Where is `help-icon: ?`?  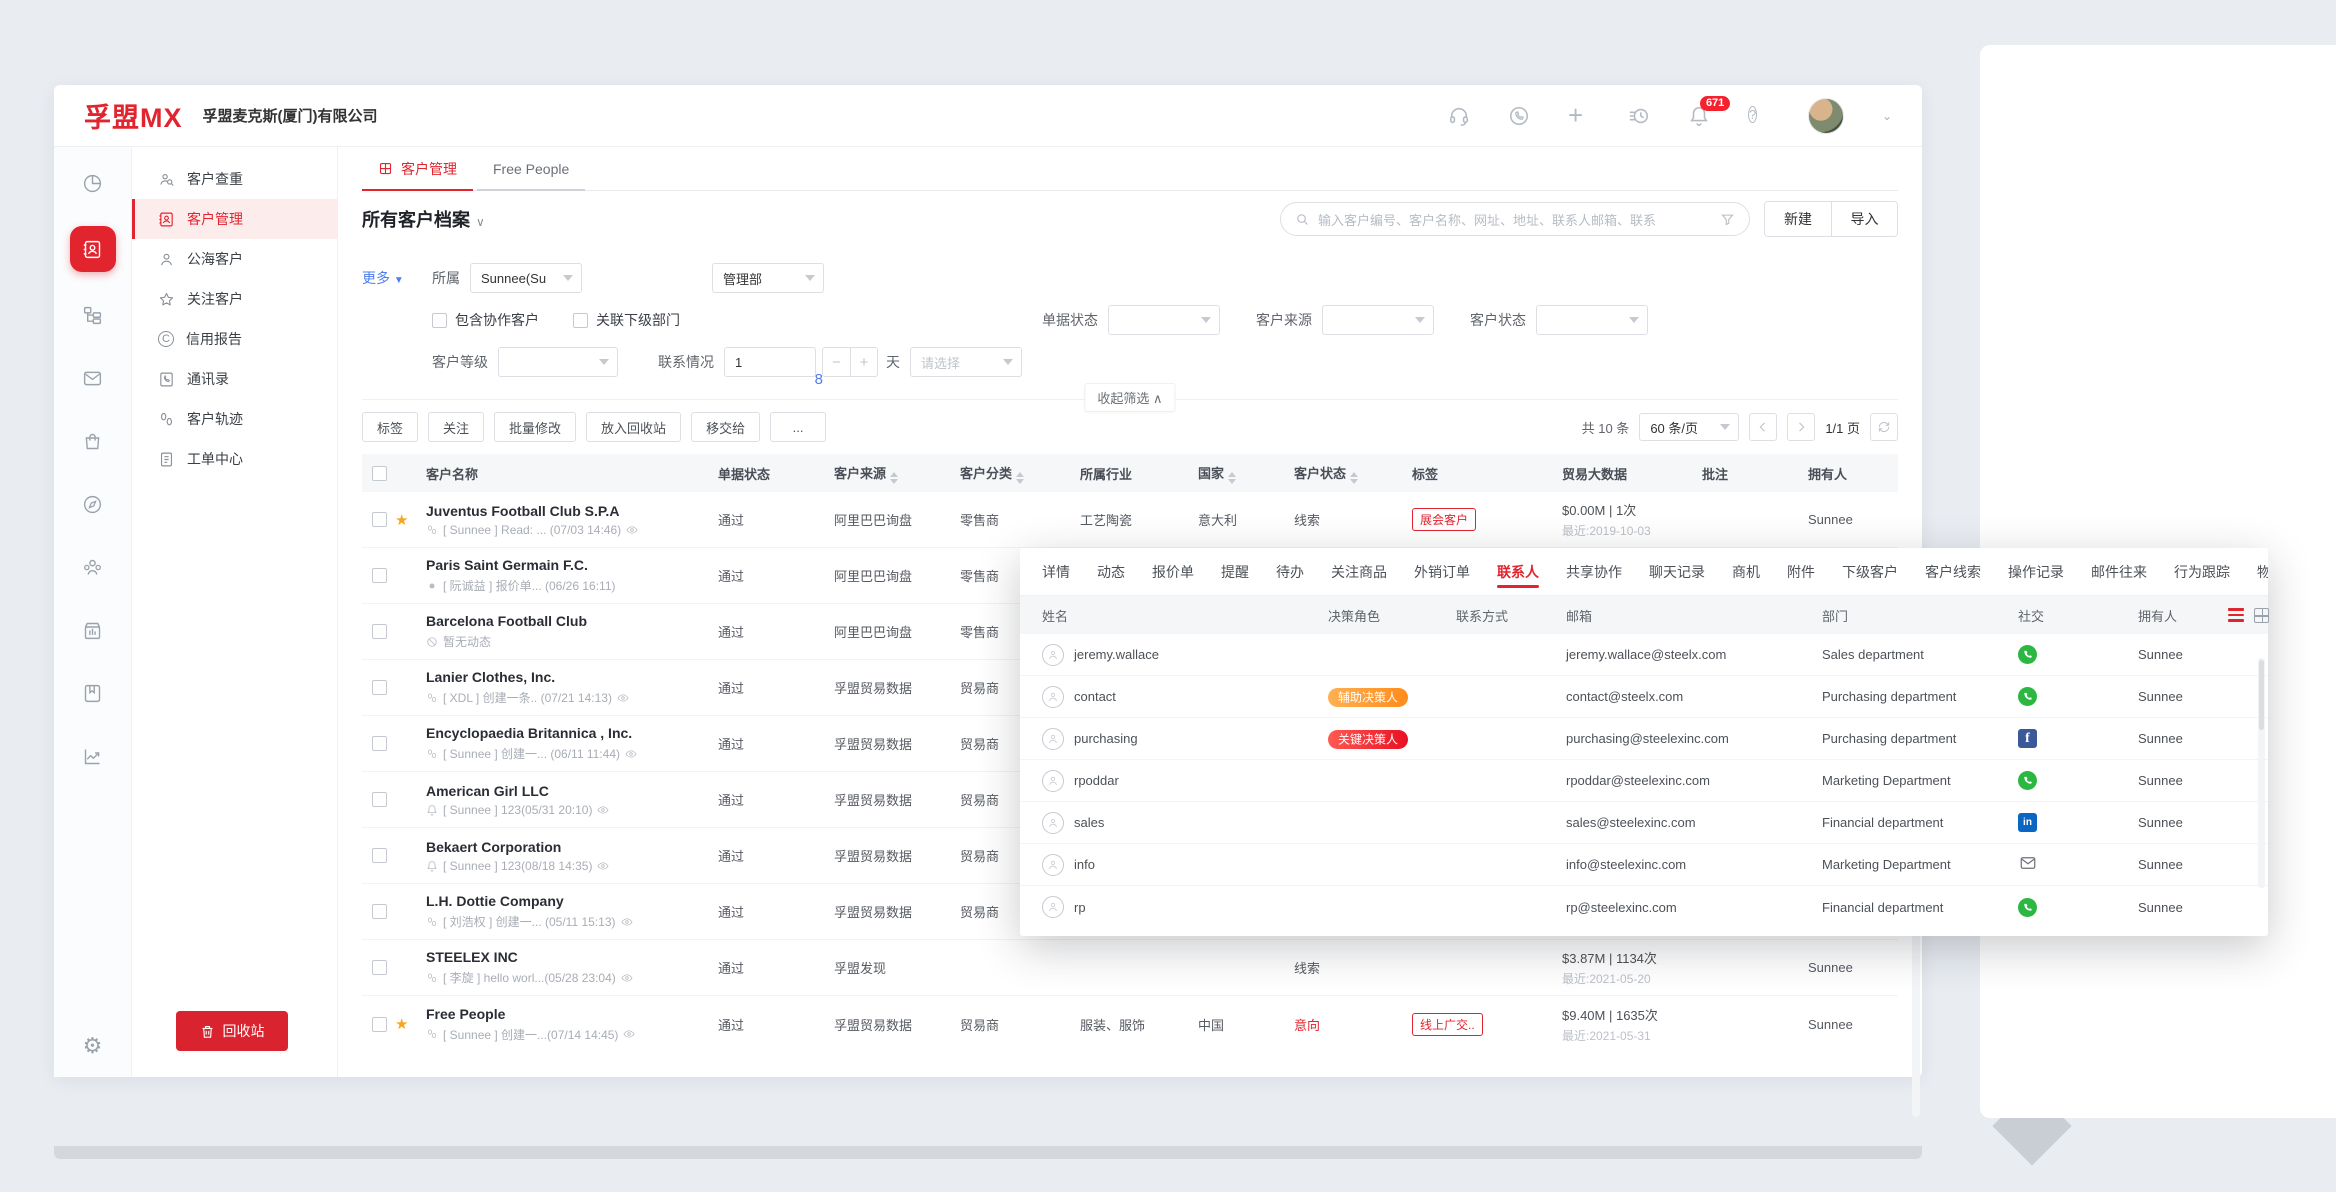 help-icon: ? is located at coordinates (1752, 114).